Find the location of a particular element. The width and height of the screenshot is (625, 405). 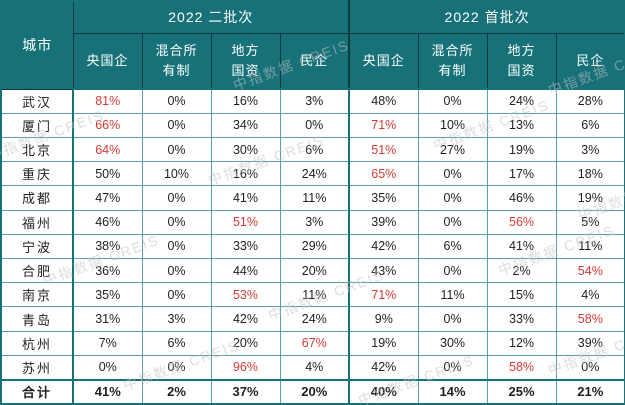

table-row: 成都 47% 0% 41% 11% 35% 0% 46% 19% is located at coordinates (312, 198).